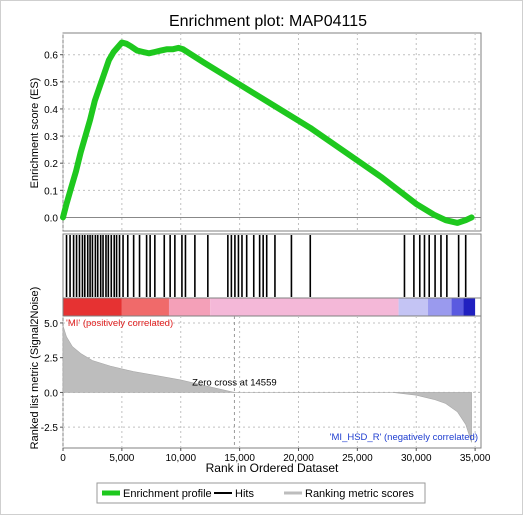 This screenshot has width=523, height=516. What do you see at coordinates (51, 191) in the screenshot?
I see `es-ytick-label-1: 0.1` at bounding box center [51, 191].